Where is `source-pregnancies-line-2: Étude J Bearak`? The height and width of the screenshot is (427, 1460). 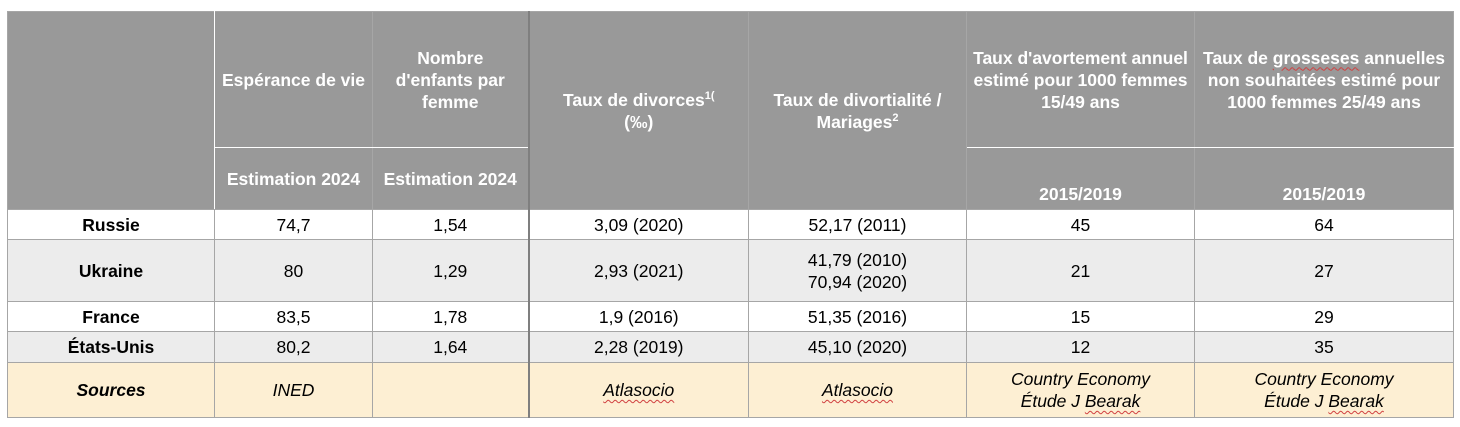 source-pregnancies-line-2: Étude J Bearak is located at coordinates (1324, 401).